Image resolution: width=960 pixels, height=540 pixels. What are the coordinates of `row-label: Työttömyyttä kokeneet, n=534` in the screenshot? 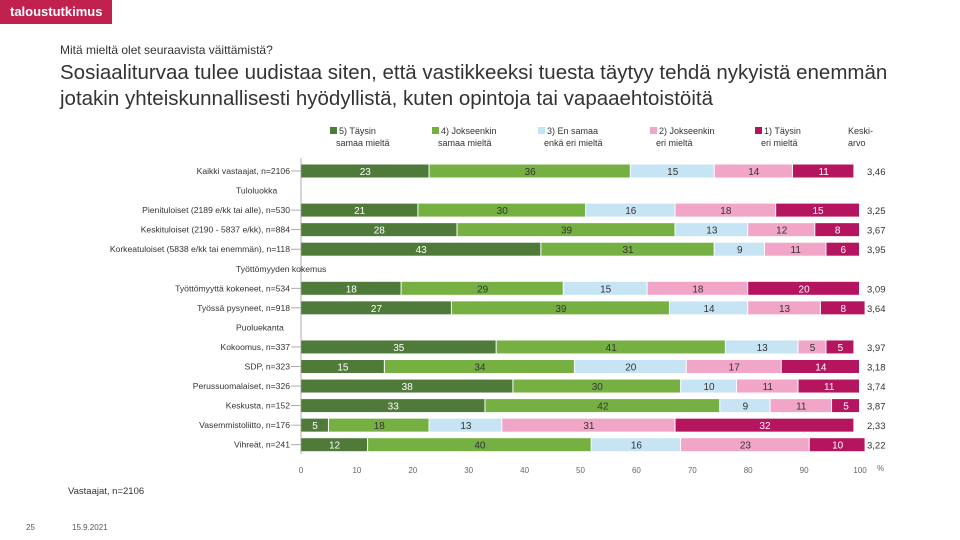 It's located at (232, 288).